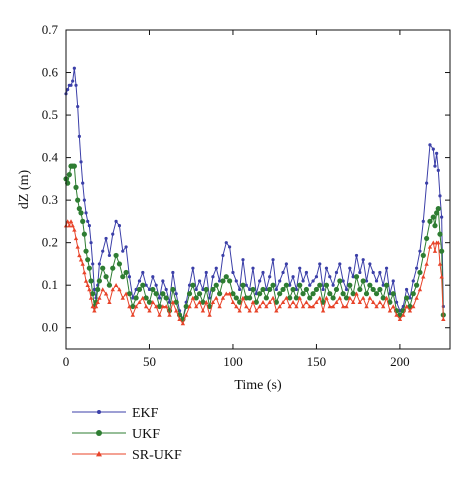 This screenshot has height=481, width=474. Describe the element at coordinates (50, 157) in the screenshot. I see `y-tick-label: 0.4` at that location.